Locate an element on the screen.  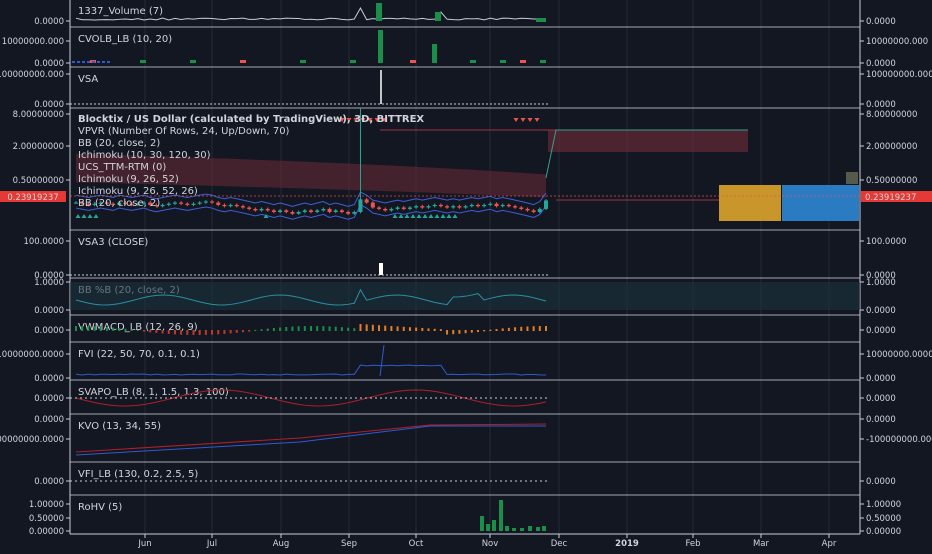
left-tick: 100.0000 is located at coordinates (43, 242).